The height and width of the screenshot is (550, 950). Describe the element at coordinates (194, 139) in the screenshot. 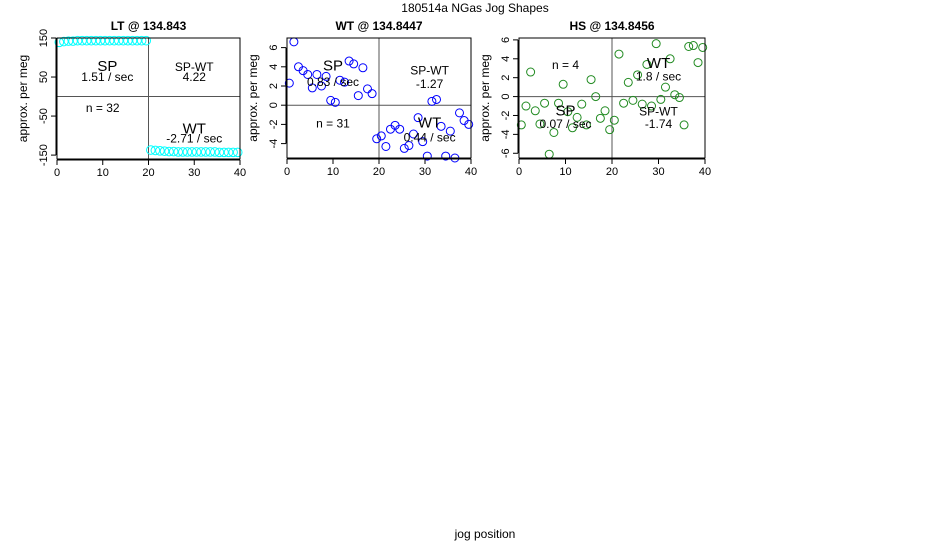

I see `annotation-wt-rate: -2.71 / sec` at that location.